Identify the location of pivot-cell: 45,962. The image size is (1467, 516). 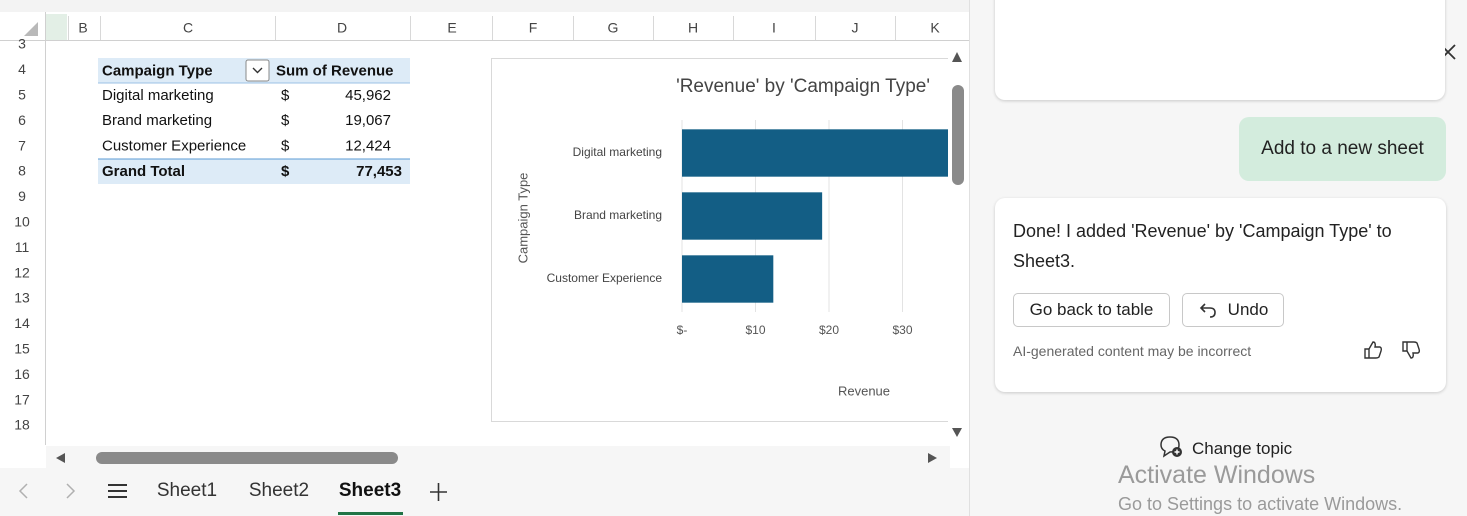
(368, 95).